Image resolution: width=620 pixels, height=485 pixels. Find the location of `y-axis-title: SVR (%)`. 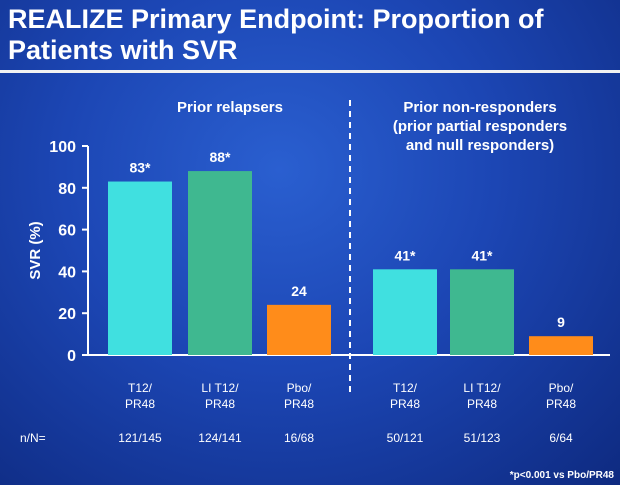

y-axis-title: SVR (%) is located at coordinates (35, 250).